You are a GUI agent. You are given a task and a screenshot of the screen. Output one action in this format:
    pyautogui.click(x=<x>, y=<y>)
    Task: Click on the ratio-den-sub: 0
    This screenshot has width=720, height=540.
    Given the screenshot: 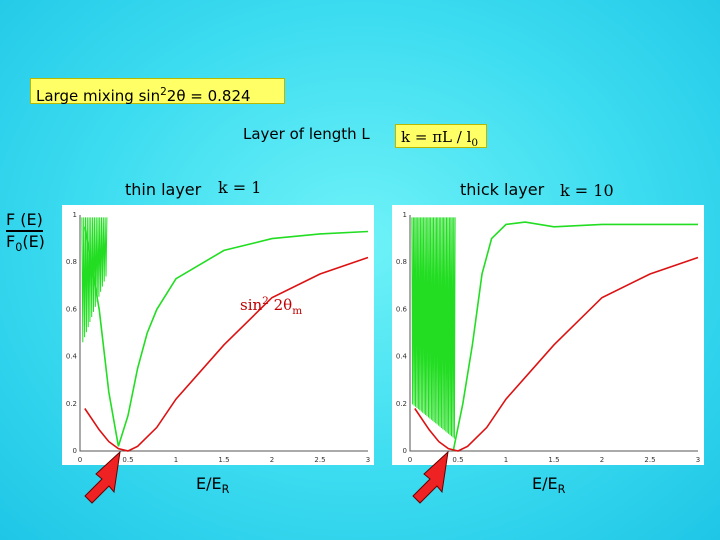 What is the action you would take?
    pyautogui.click(x=19, y=248)
    